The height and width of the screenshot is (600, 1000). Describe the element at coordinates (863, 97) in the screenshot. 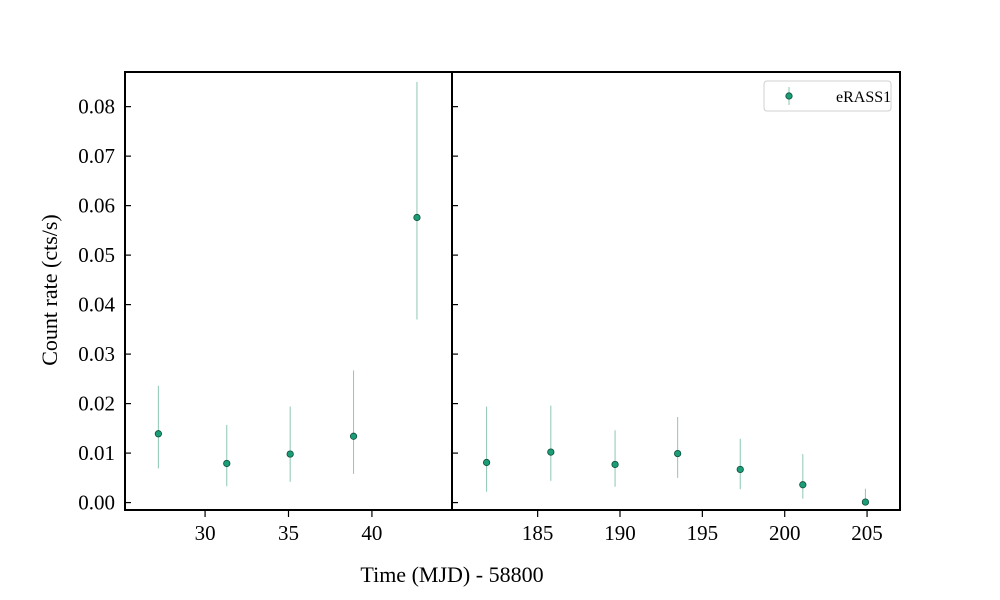

I see `legend-label: eRASS1` at that location.